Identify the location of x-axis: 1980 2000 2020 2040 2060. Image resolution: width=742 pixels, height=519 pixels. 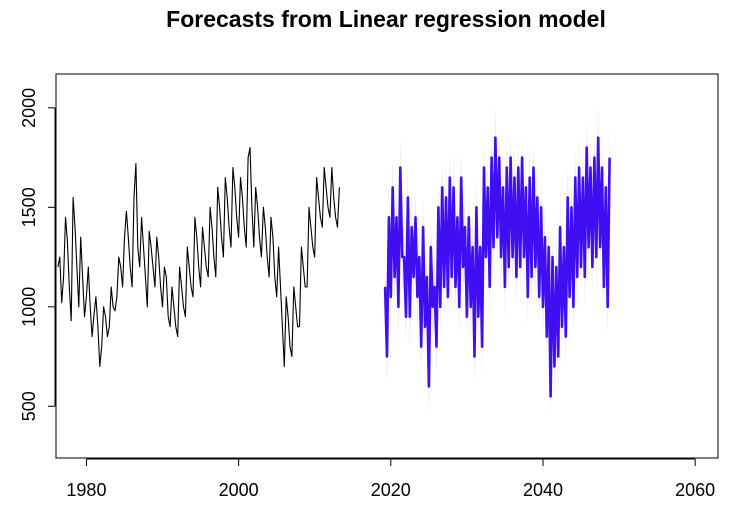
(390, 479).